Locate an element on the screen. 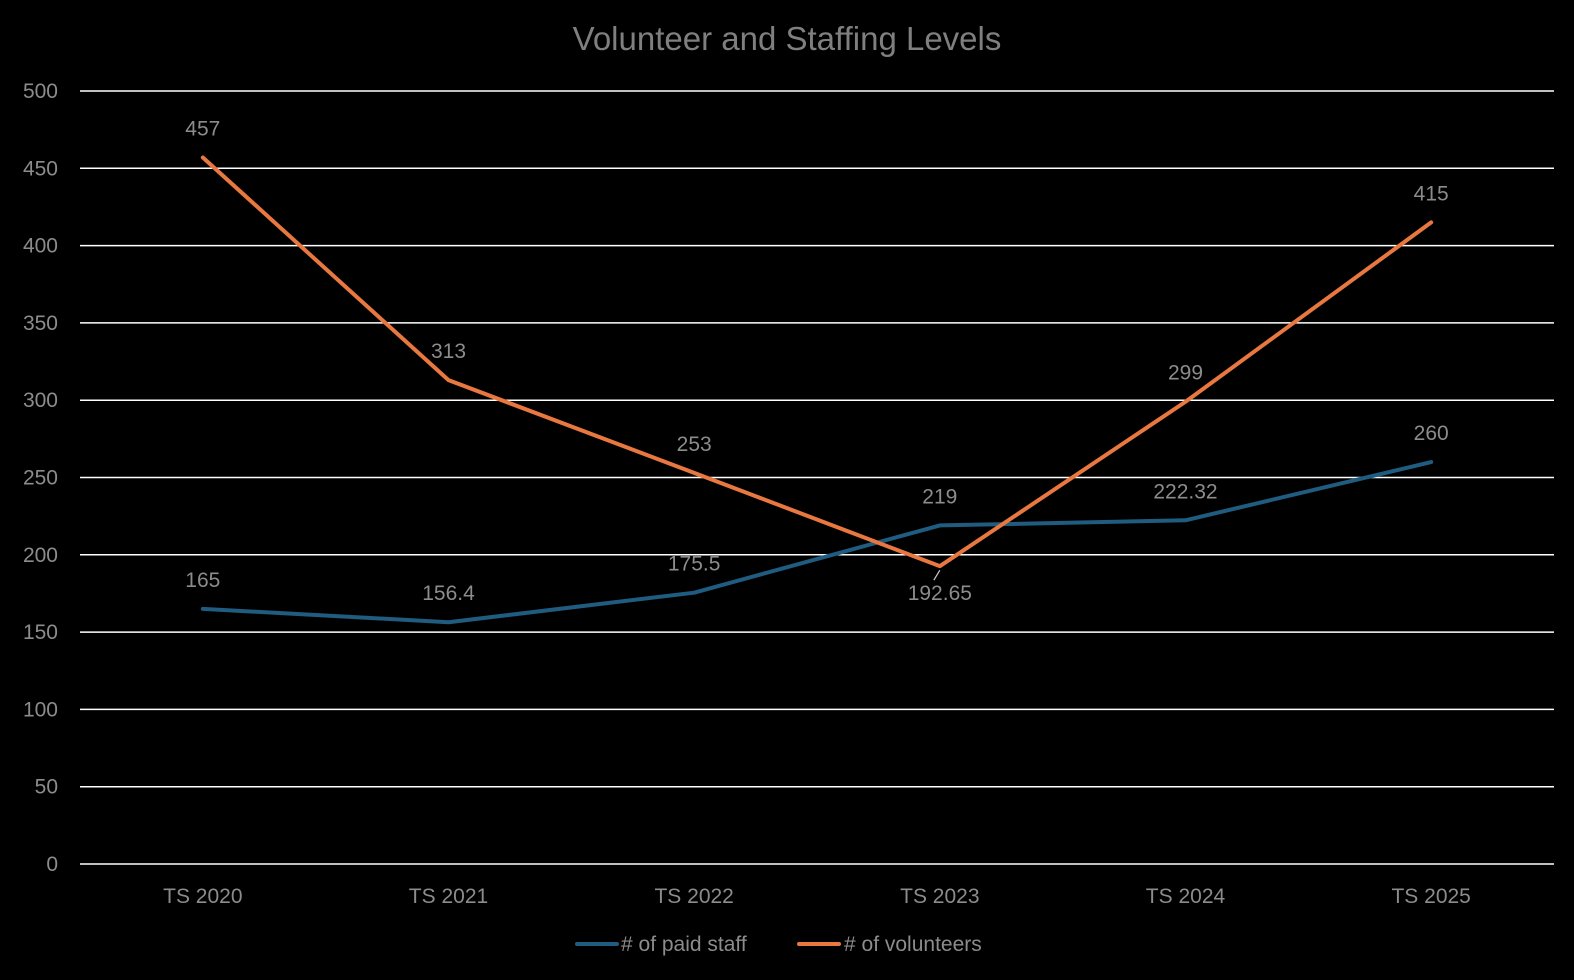  y-tick-label: 250 is located at coordinates (40, 478).